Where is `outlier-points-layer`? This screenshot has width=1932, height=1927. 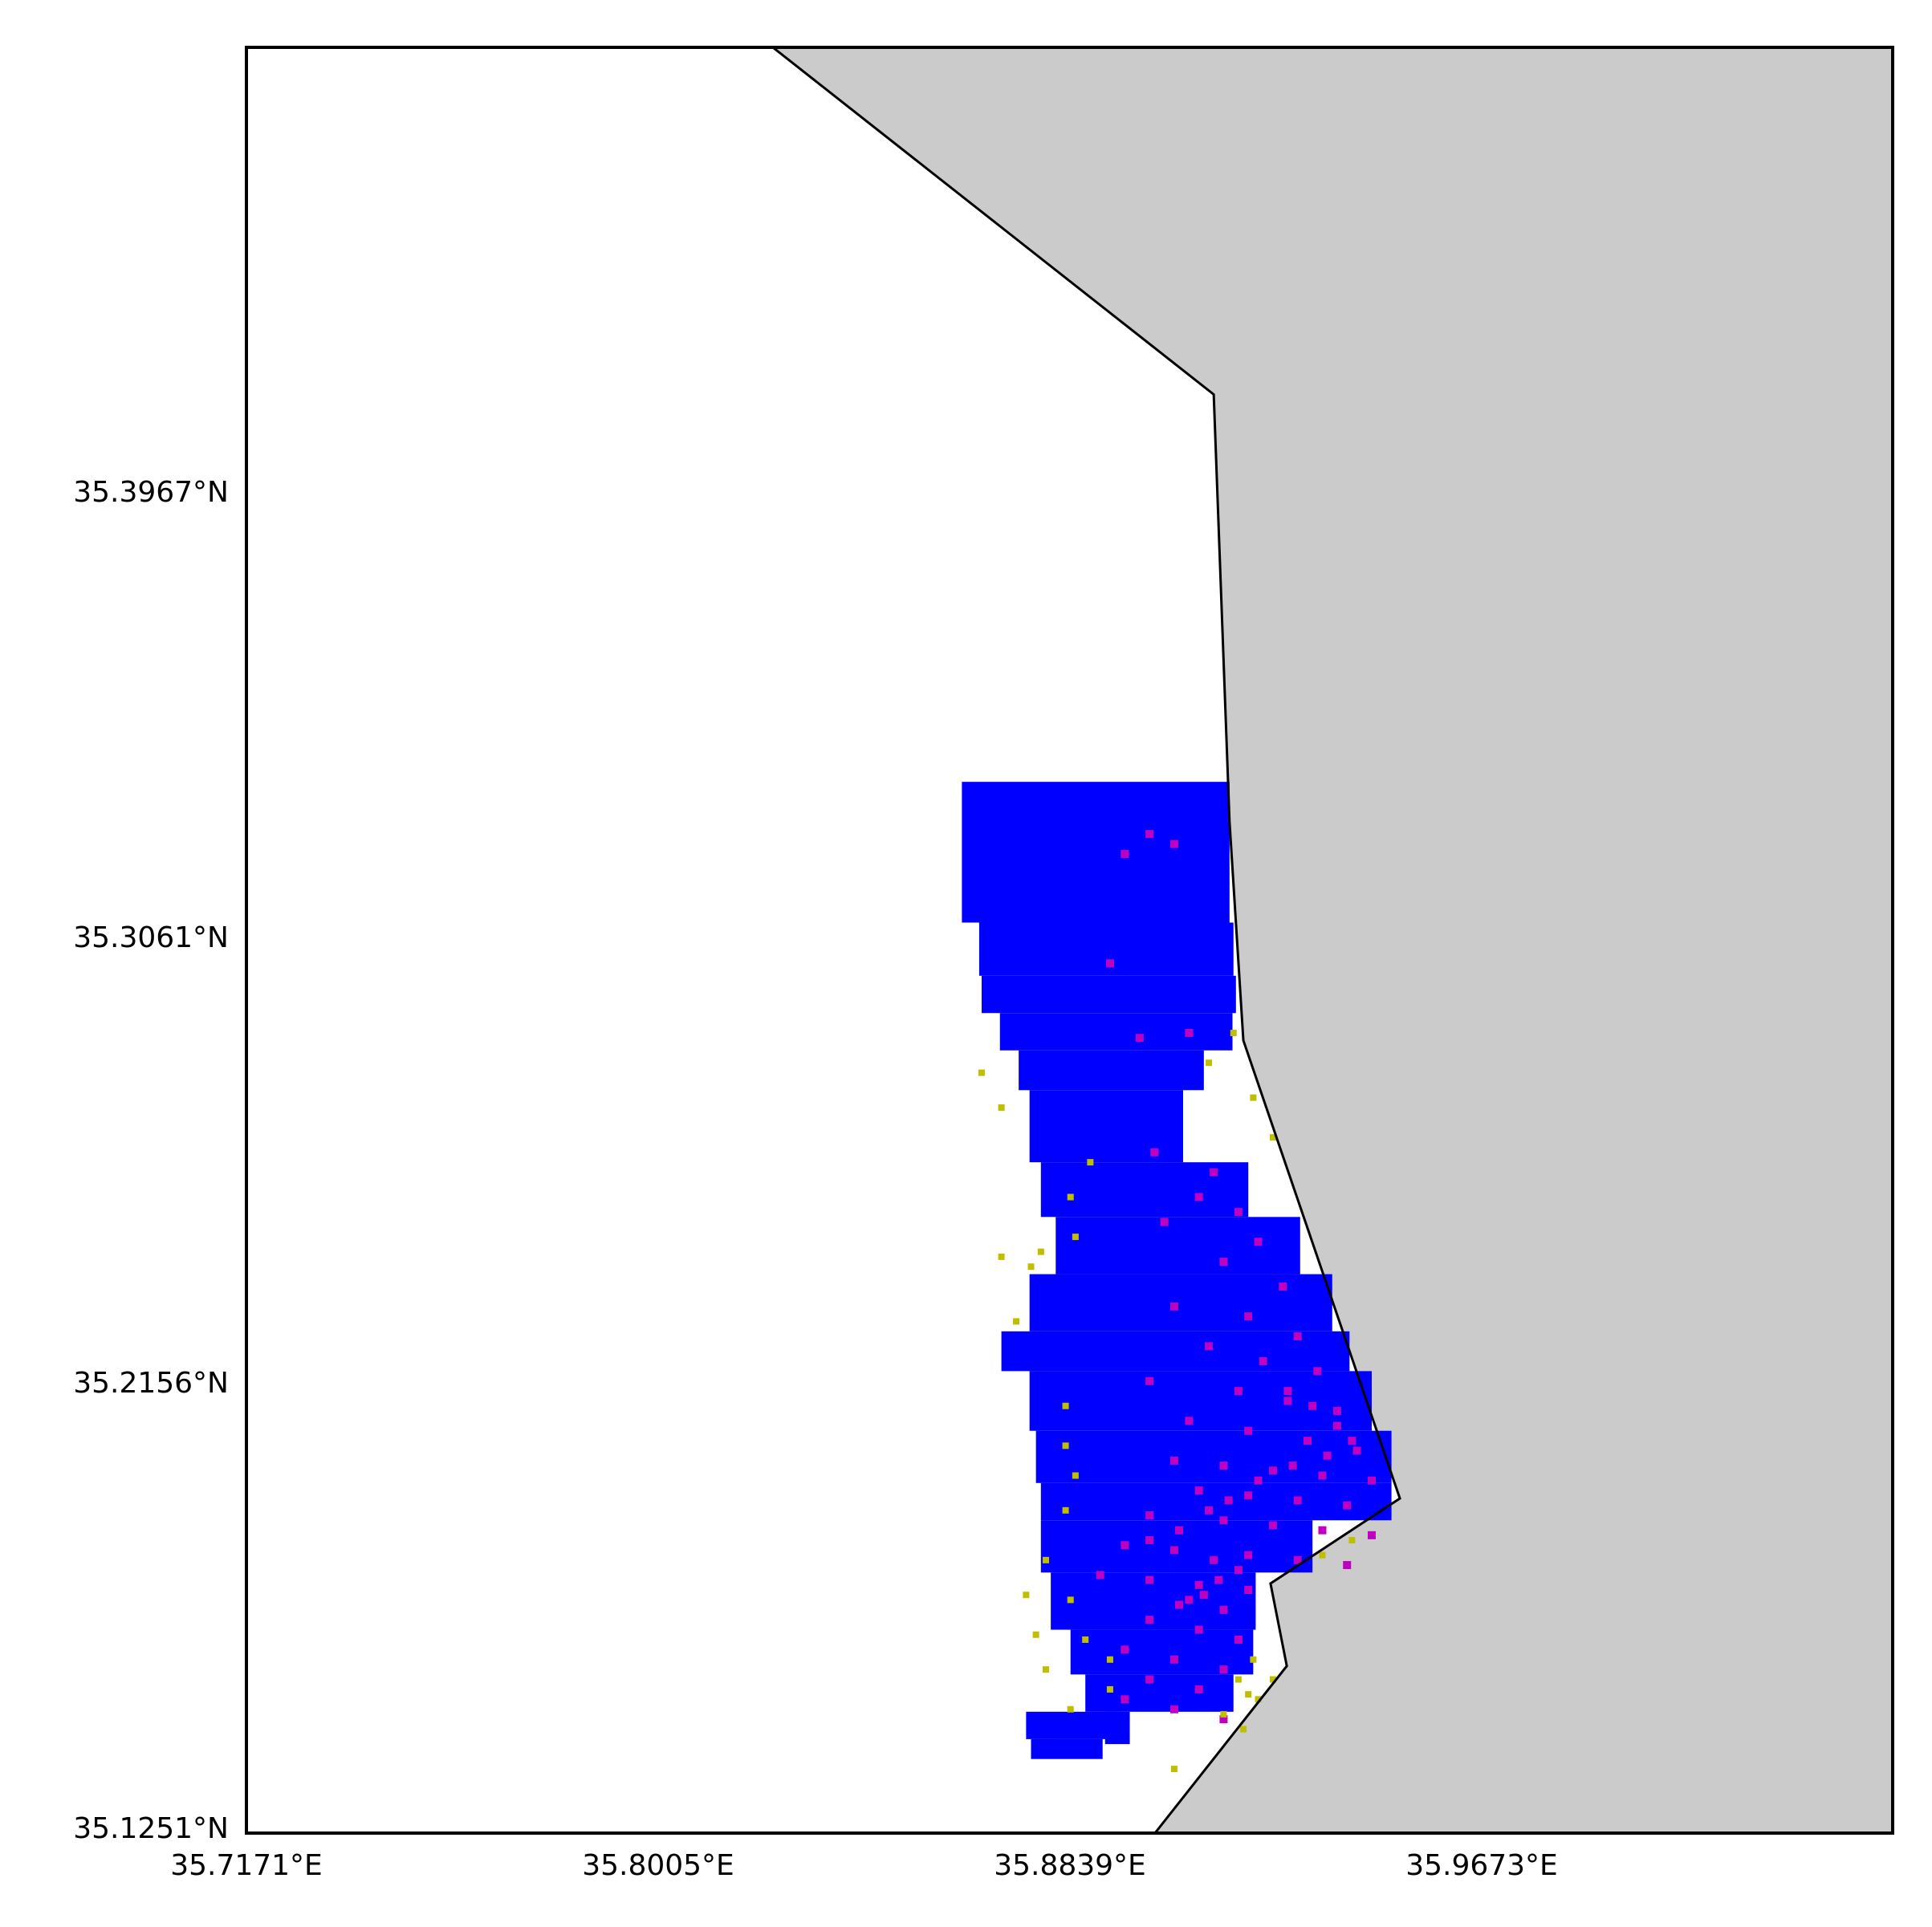
outlier-points-layer is located at coordinates (1167, 1402).